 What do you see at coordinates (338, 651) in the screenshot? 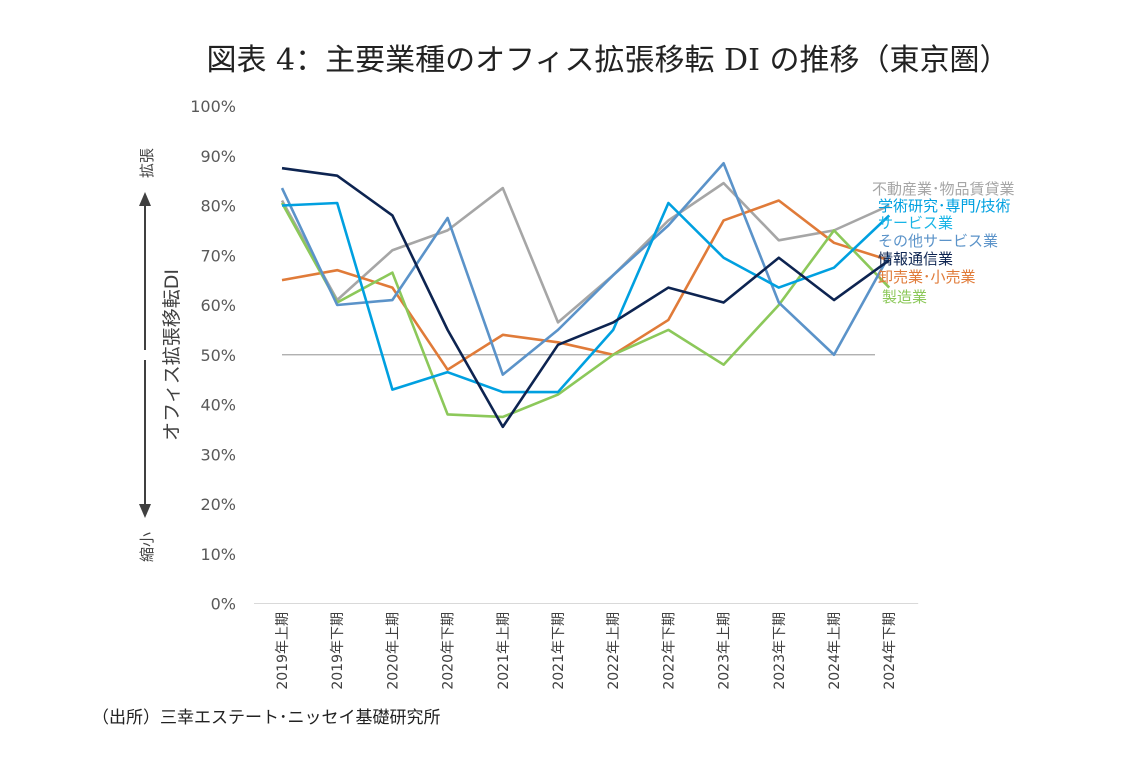
I see `x-tick-label: 2019年下期` at bounding box center [338, 651].